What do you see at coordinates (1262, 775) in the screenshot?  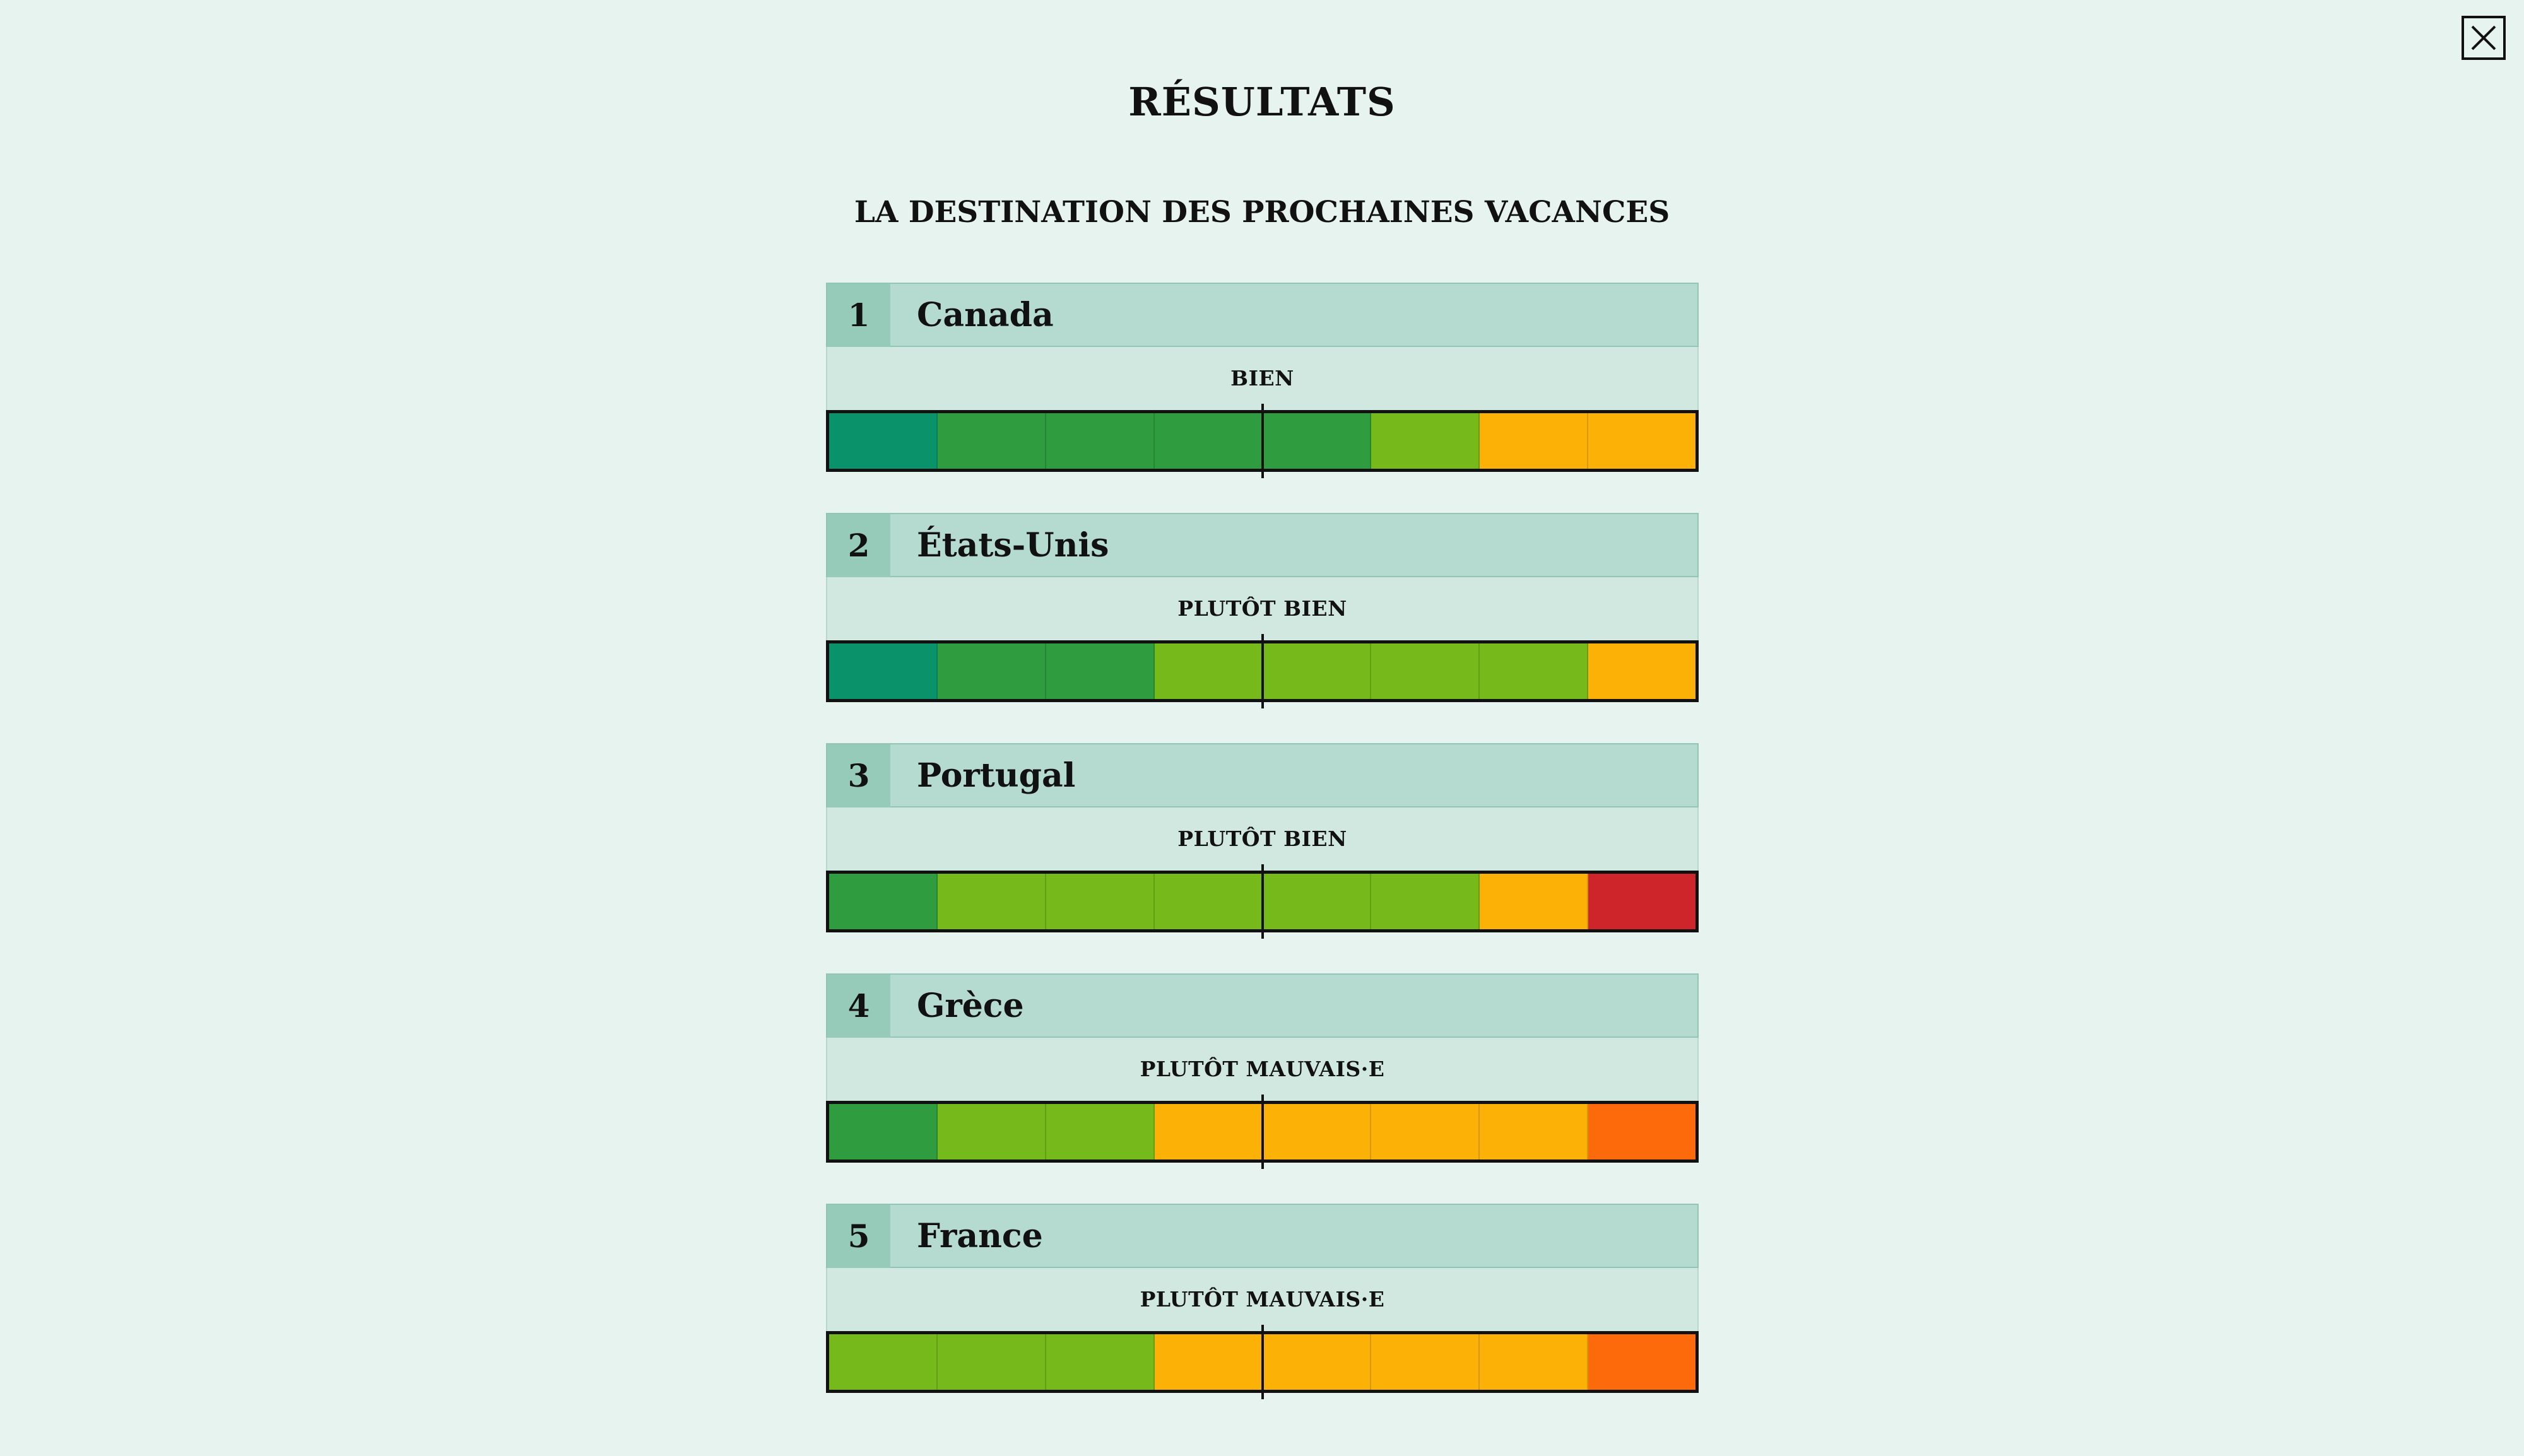 I see `result-header: 3 Portugal` at bounding box center [1262, 775].